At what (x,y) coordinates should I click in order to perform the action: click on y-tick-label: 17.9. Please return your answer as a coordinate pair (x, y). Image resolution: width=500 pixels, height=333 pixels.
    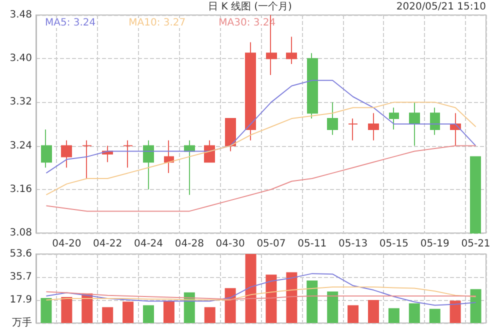
    Looking at the image, I should click on (21, 300).